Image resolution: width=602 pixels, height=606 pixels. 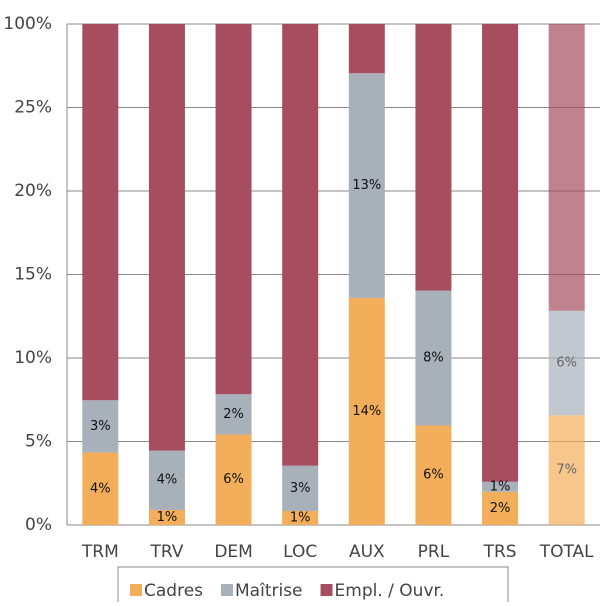 What do you see at coordinates (566, 552) in the screenshot?
I see `x-tick-label: TOTAL` at bounding box center [566, 552].